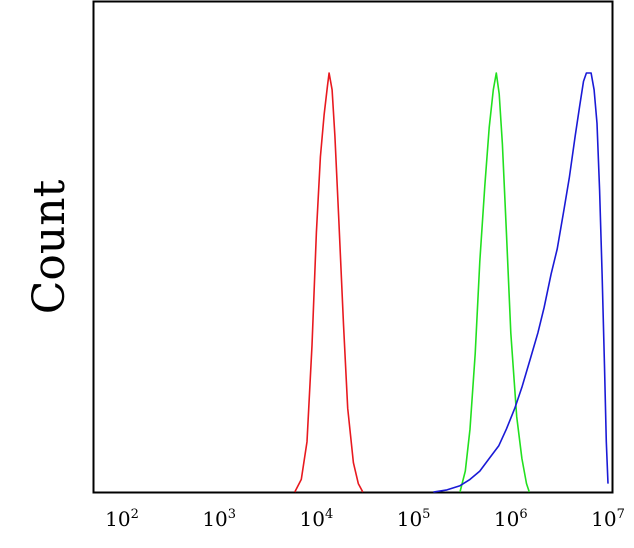 The height and width of the screenshot is (548, 634). Describe the element at coordinates (219, 519) in the screenshot. I see `x-tick-label-1: 103` at that location.